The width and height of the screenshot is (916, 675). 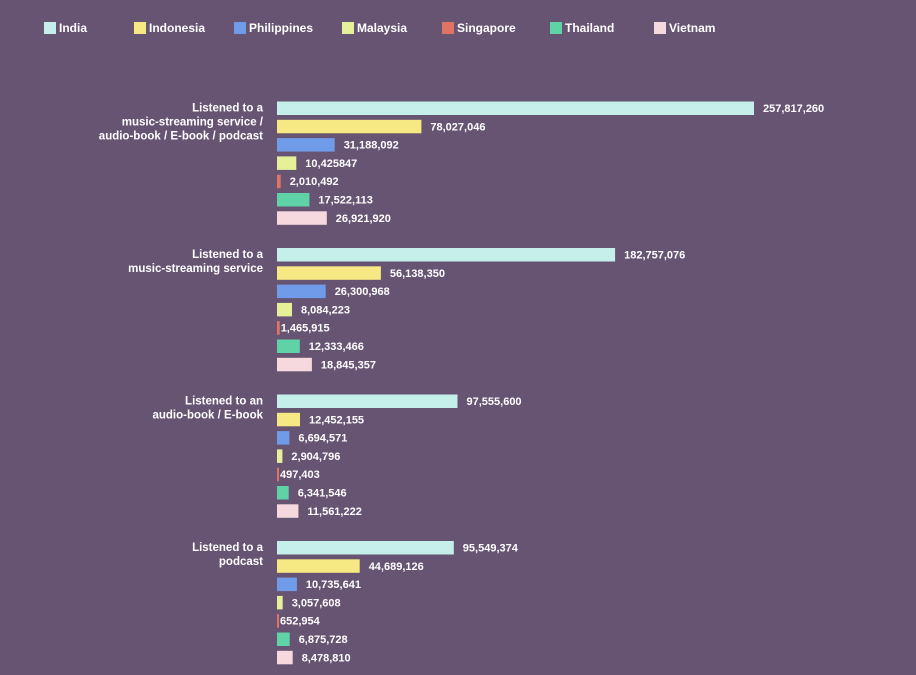 I want to click on value-label: 78,027,046, so click(x=457, y=127).